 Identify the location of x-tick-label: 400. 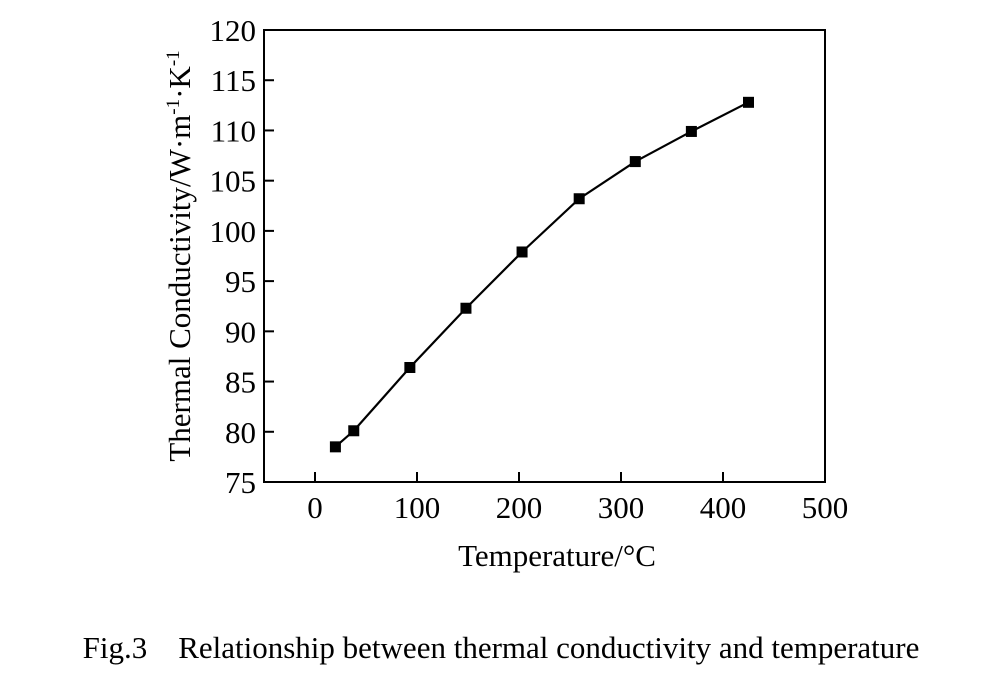
(723, 507).